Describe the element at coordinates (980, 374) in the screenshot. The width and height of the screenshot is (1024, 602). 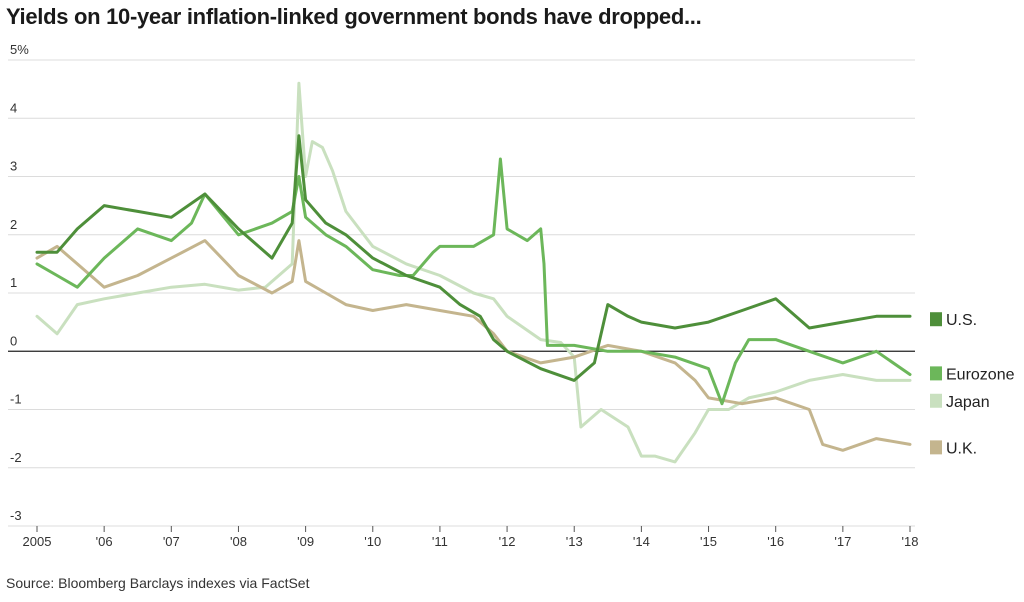
I see `legend-label-eurozone: Eurozone` at that location.